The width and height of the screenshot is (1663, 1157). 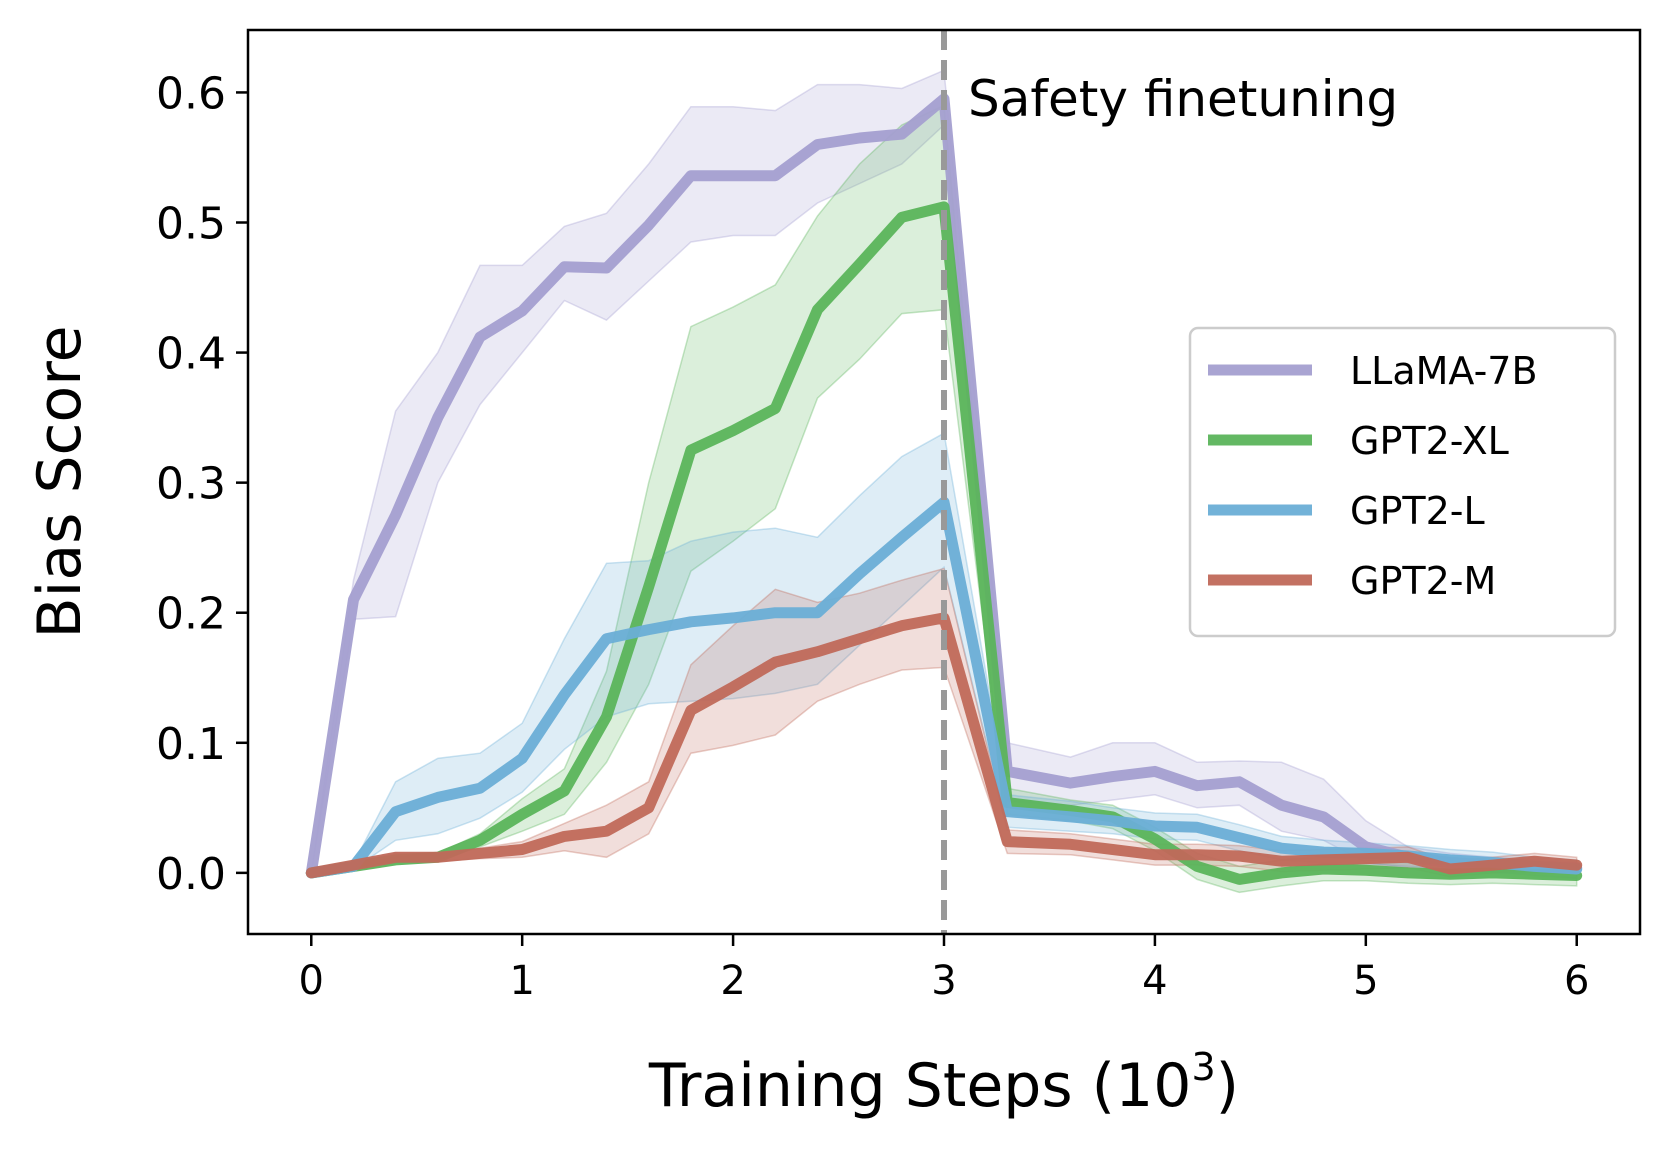 What do you see at coordinates (732, 981) in the screenshot?
I see `x-tick-label: 2` at bounding box center [732, 981].